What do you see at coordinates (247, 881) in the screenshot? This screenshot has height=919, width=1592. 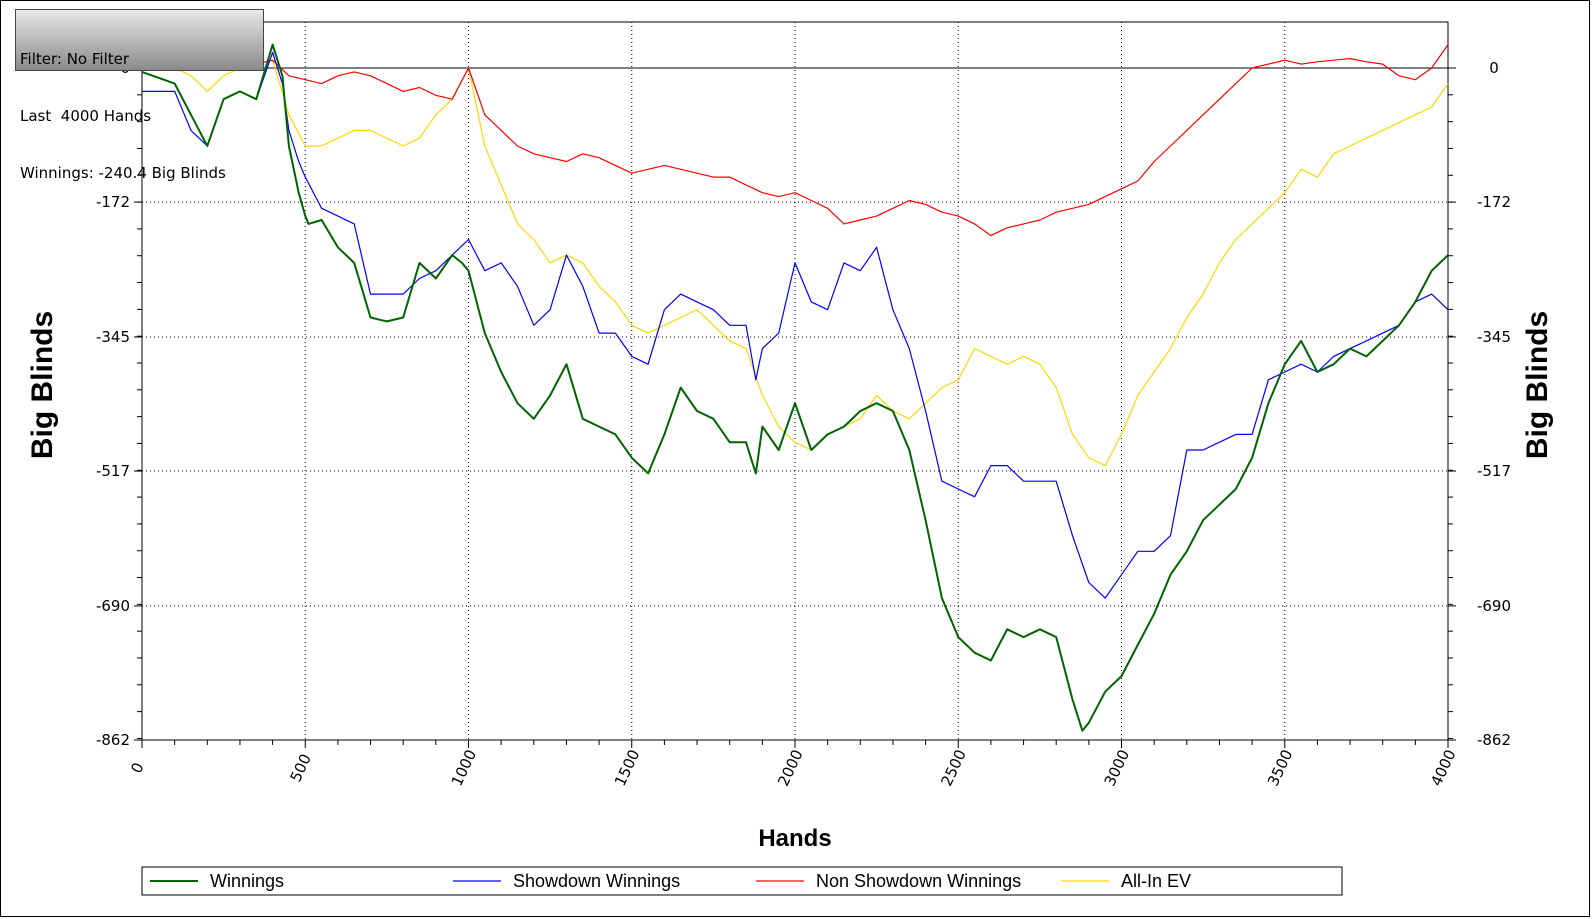 I see `legend-label: Winnings` at bounding box center [247, 881].